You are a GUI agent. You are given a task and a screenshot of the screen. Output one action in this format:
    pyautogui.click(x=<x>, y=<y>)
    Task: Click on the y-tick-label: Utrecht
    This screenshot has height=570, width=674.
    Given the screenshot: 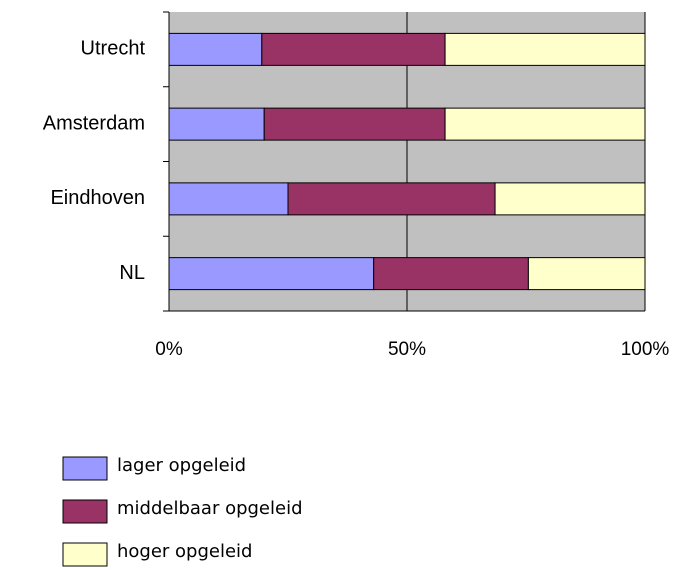 What is the action you would take?
    pyautogui.click(x=113, y=49)
    